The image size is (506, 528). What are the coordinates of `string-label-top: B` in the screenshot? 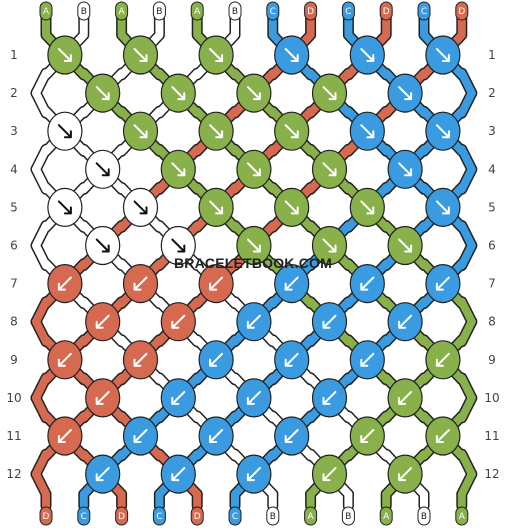 It's located at (159, 12).